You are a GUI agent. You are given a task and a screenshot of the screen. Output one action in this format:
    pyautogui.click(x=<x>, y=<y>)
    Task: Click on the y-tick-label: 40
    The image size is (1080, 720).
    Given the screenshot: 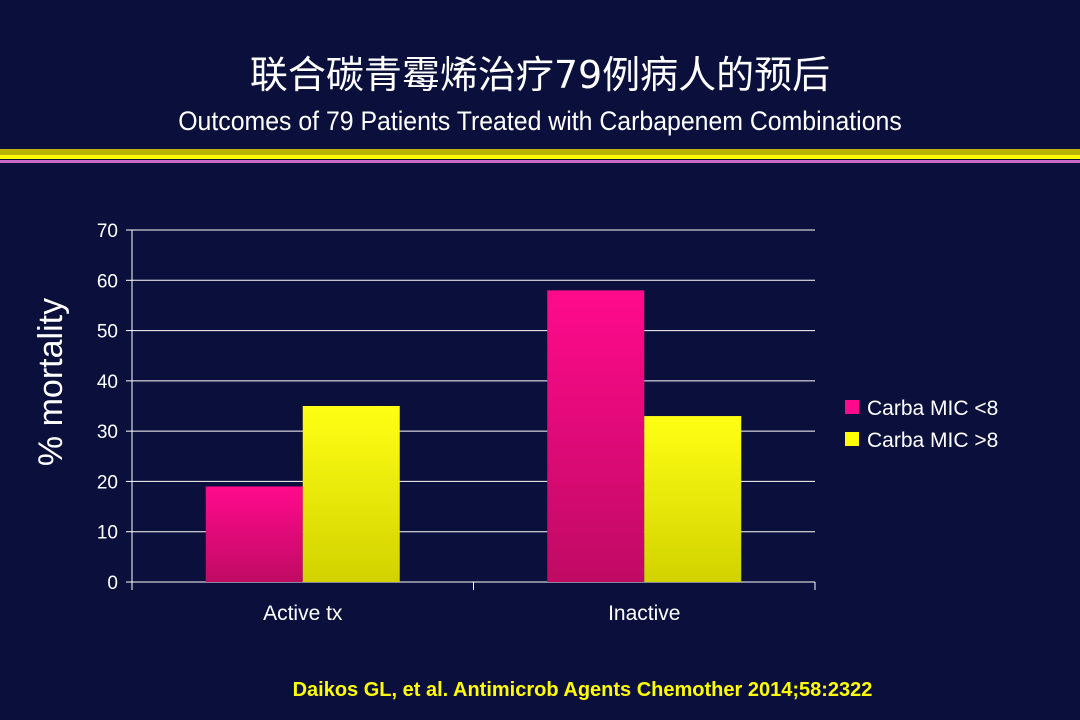 What is the action you would take?
    pyautogui.click(x=107, y=382)
    